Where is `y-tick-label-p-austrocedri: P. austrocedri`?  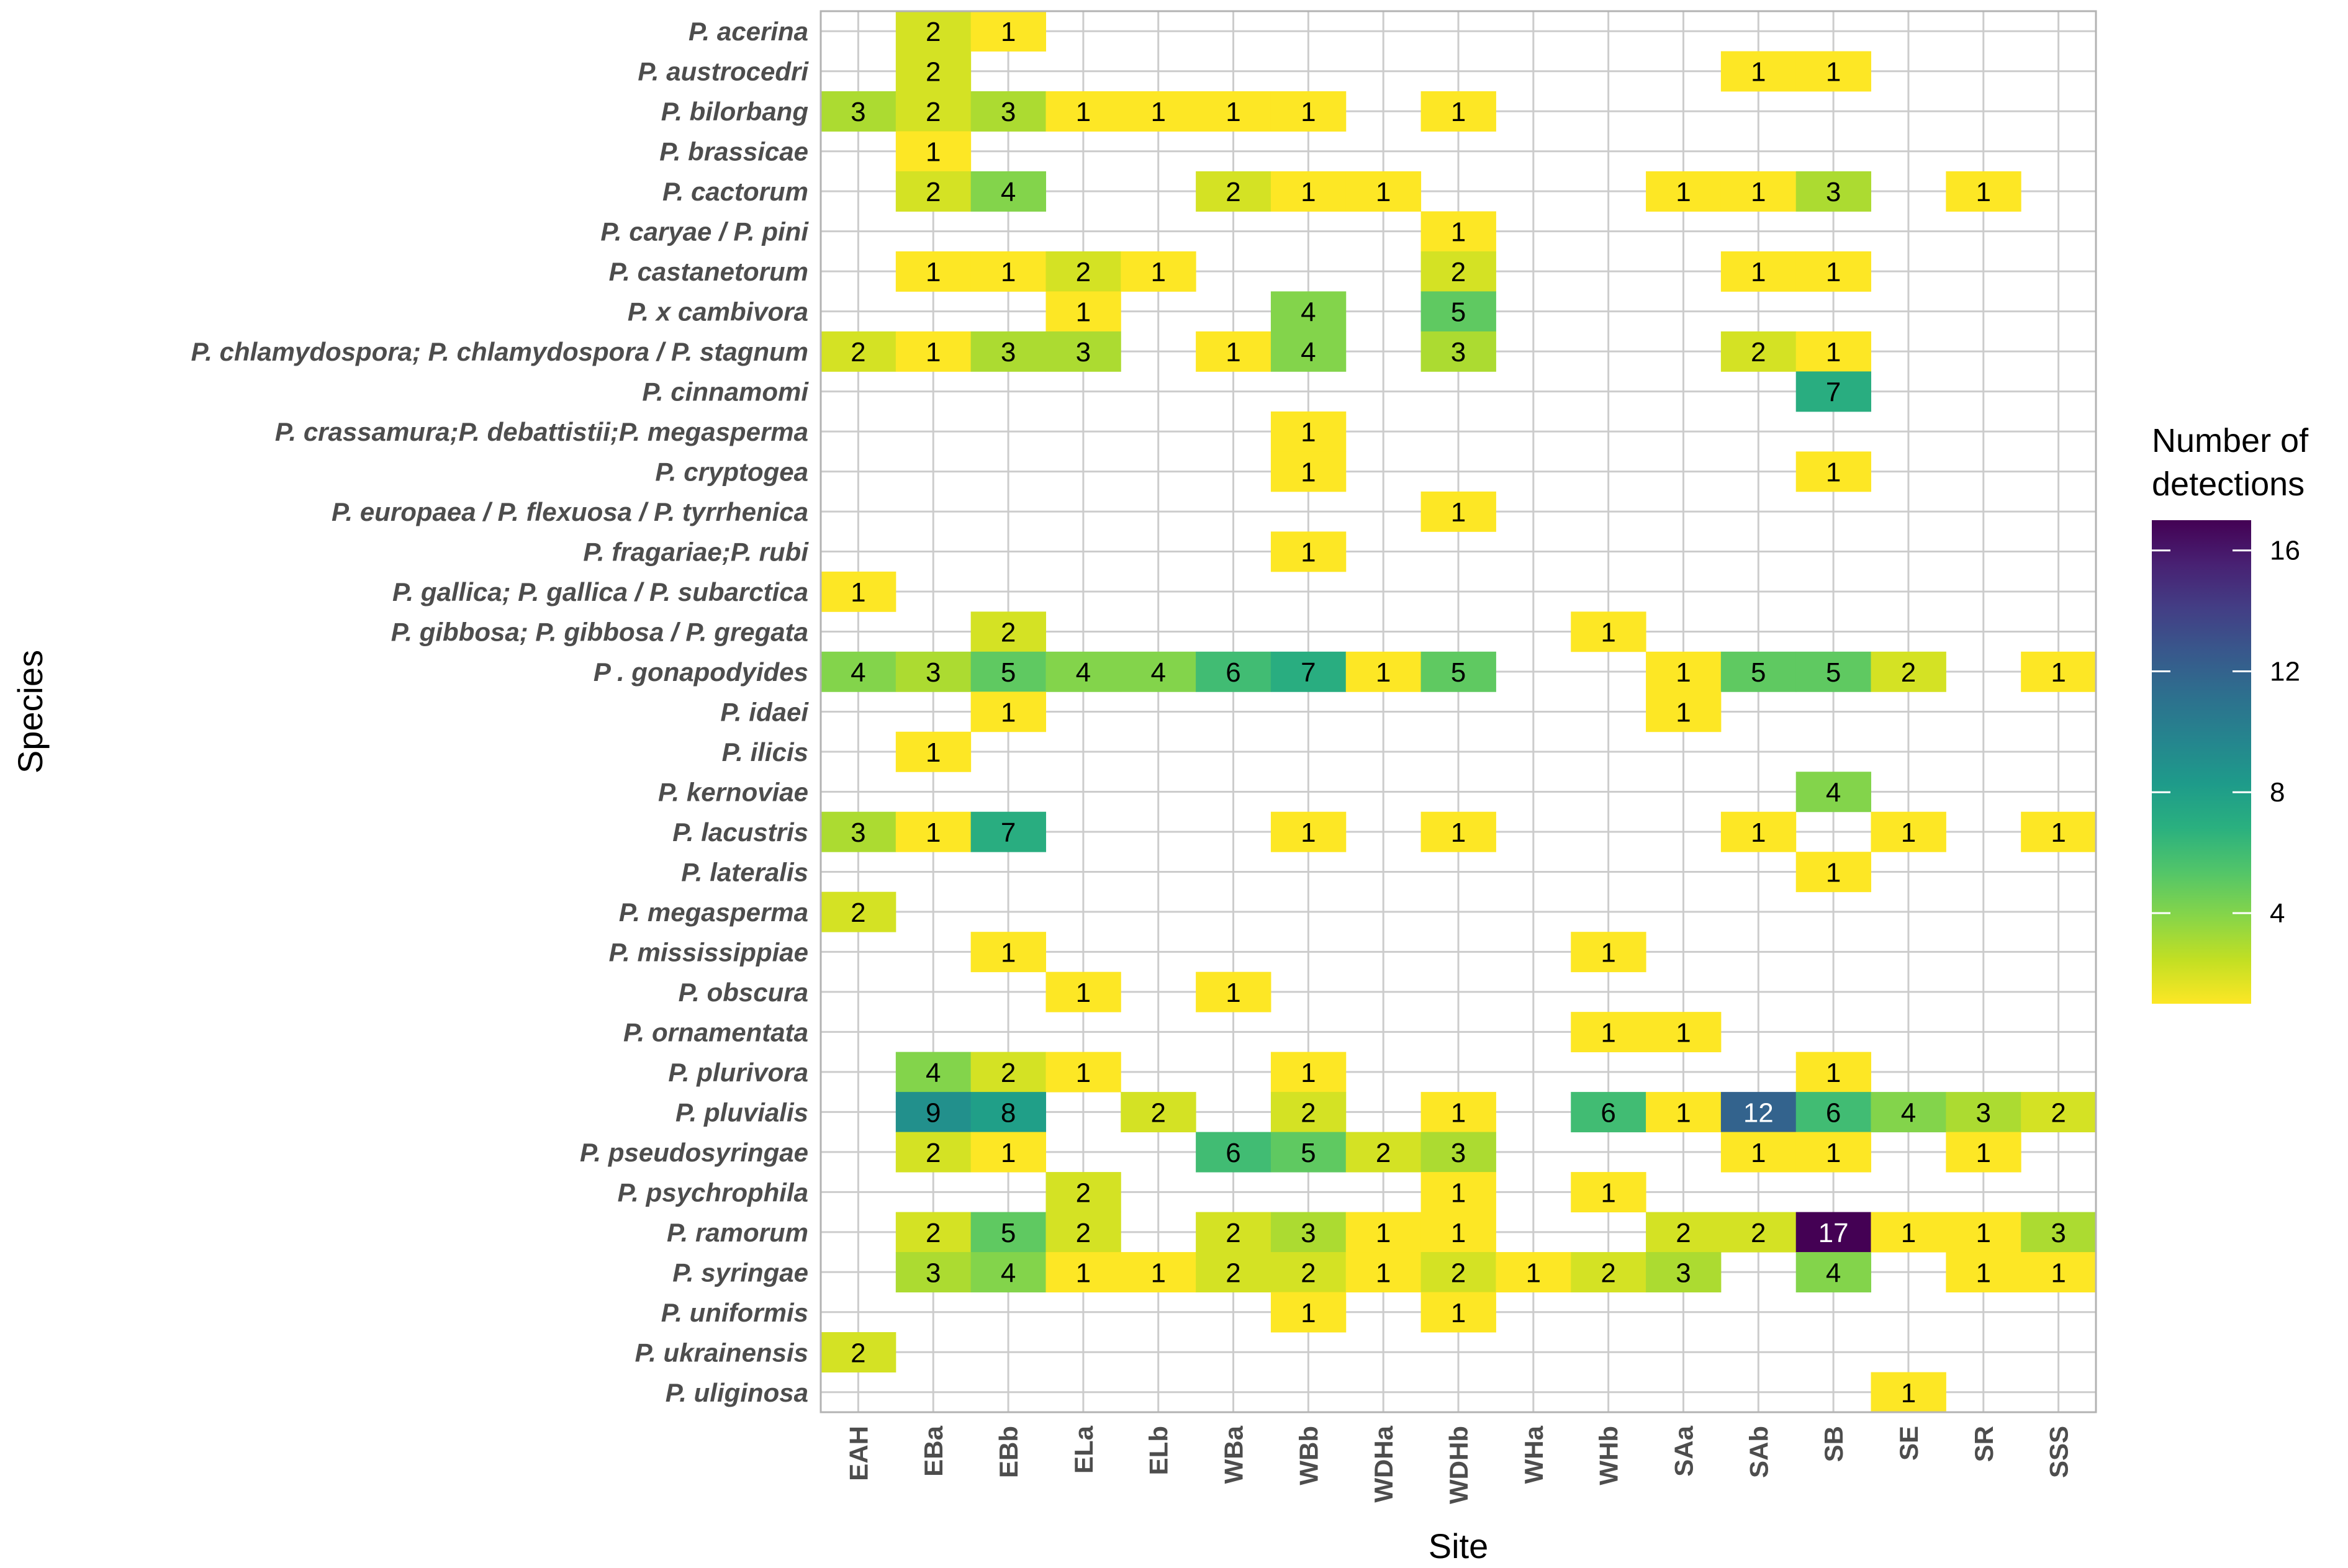
y-tick-label-p-austrocedri: P. austrocedri is located at coordinates (723, 71).